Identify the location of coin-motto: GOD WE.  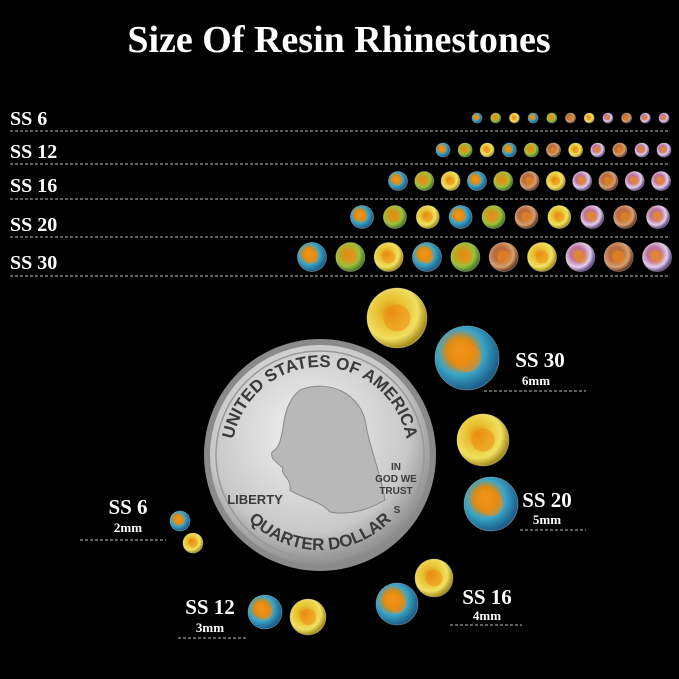
(396, 479).